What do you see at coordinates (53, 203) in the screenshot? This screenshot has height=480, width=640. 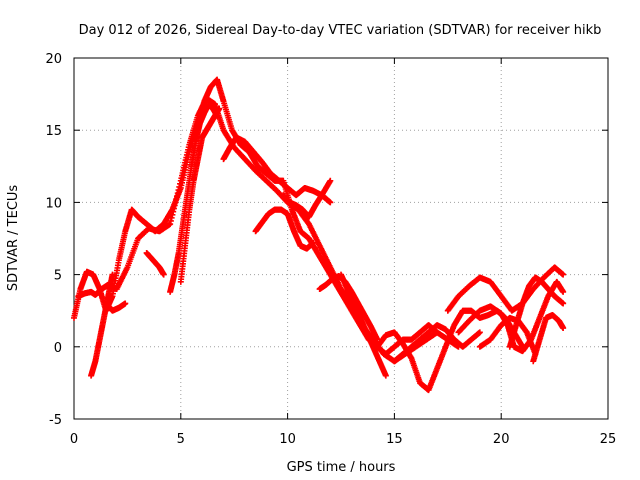 I see `y-tick-label: 10` at bounding box center [53, 203].